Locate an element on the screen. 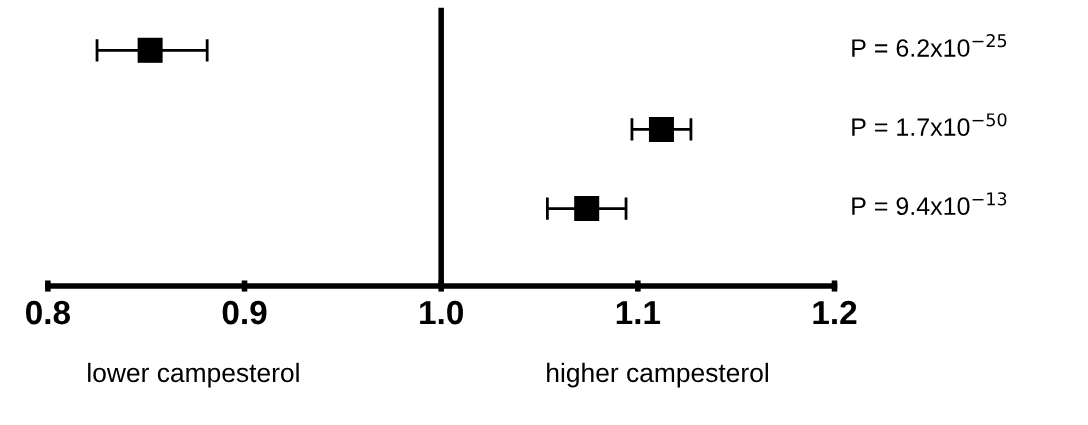 This screenshot has width=1088, height=425. x-tick-label: 0.8 is located at coordinates (48, 312).